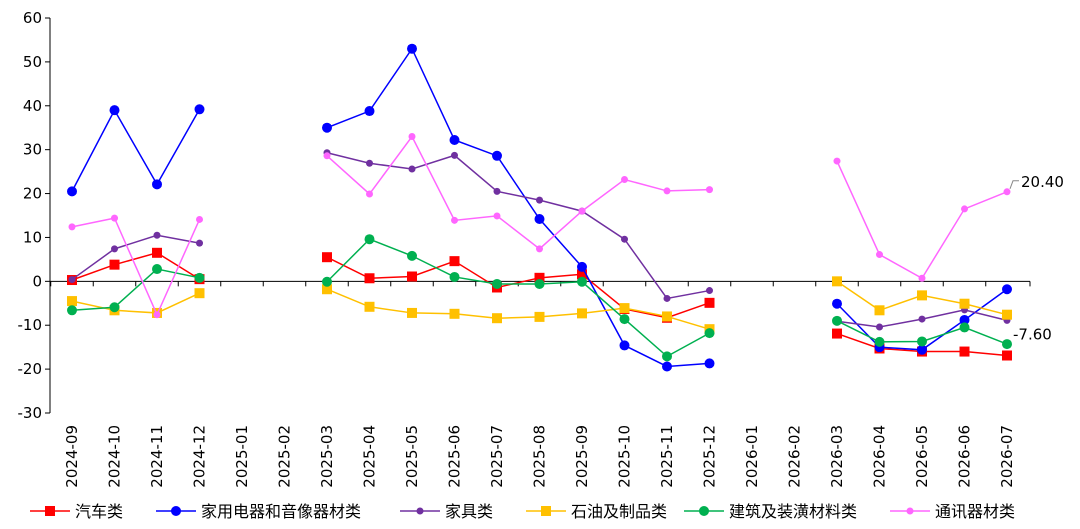 The image size is (1080, 529). I want to click on legend-item-1: 家用电器和音像器材类, so click(258, 511).